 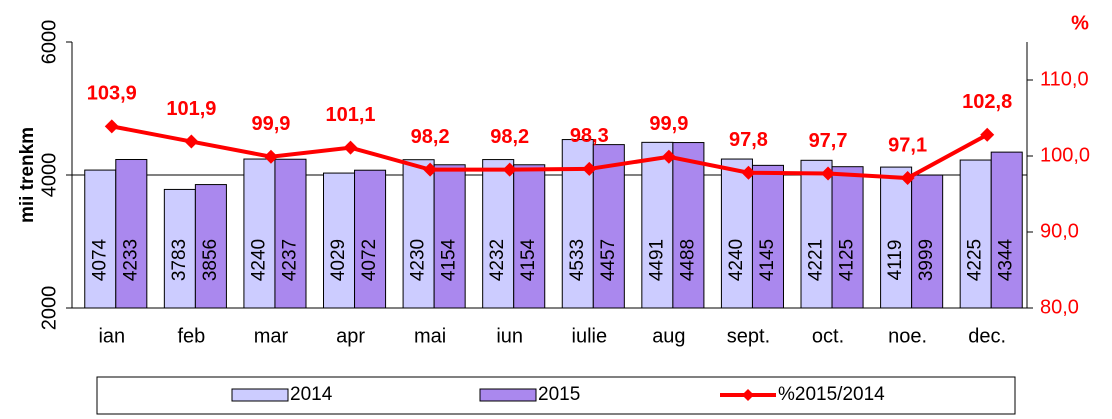 What do you see at coordinates (369, 260) in the screenshot?
I see `bar-value-label: 4072` at bounding box center [369, 260].